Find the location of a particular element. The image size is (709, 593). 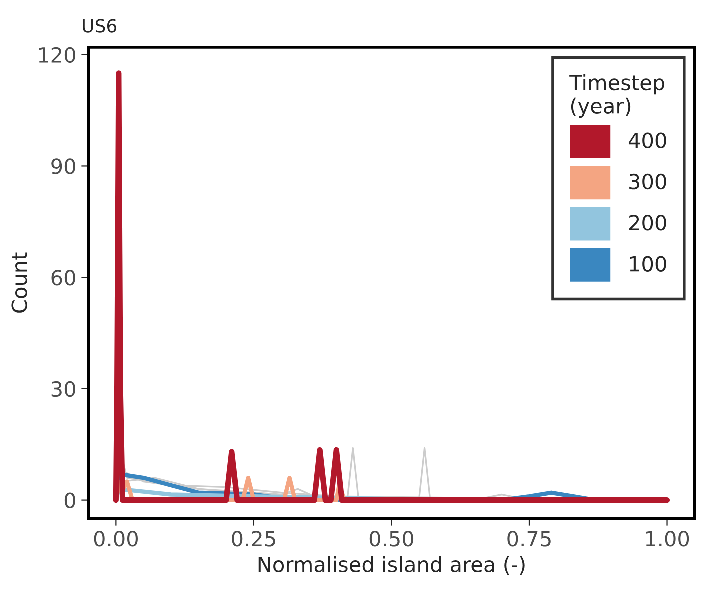

x-tick-label: 0.00 is located at coordinates (116, 539).